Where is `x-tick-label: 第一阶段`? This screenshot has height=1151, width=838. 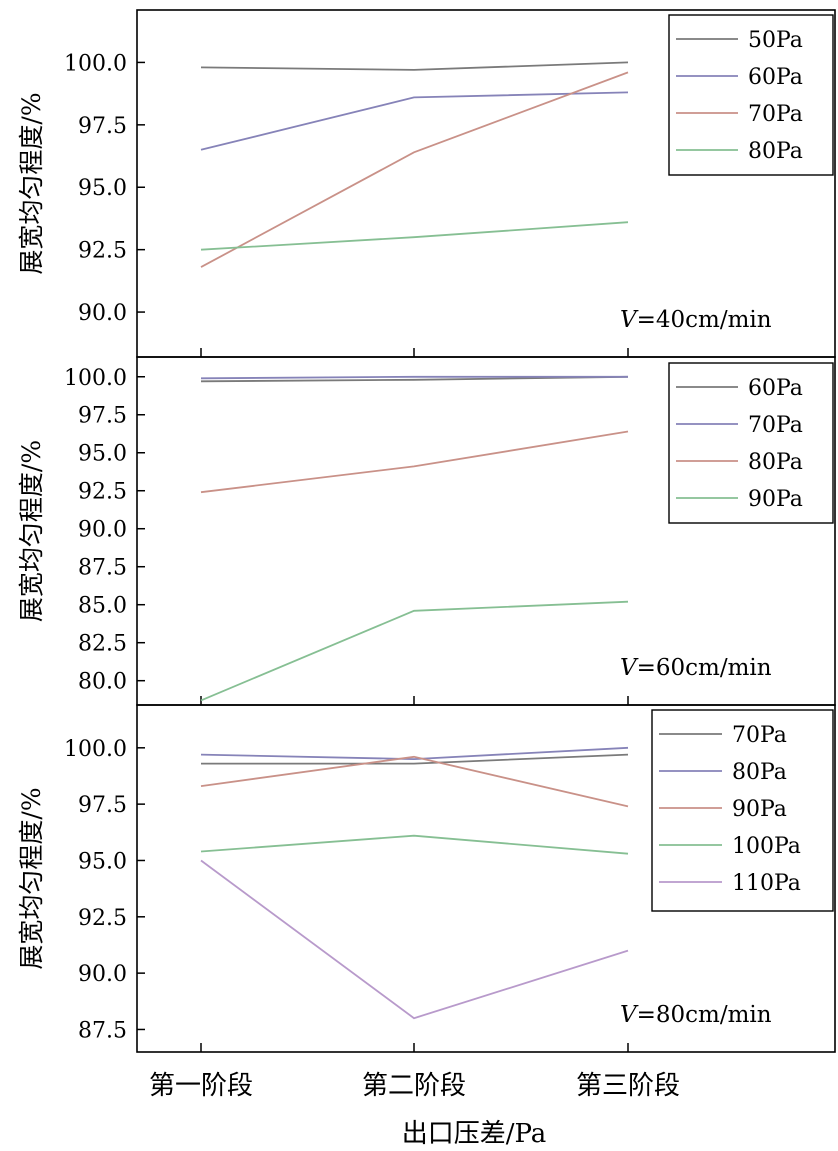 x-tick-label: 第一阶段 is located at coordinates (201, 1086).